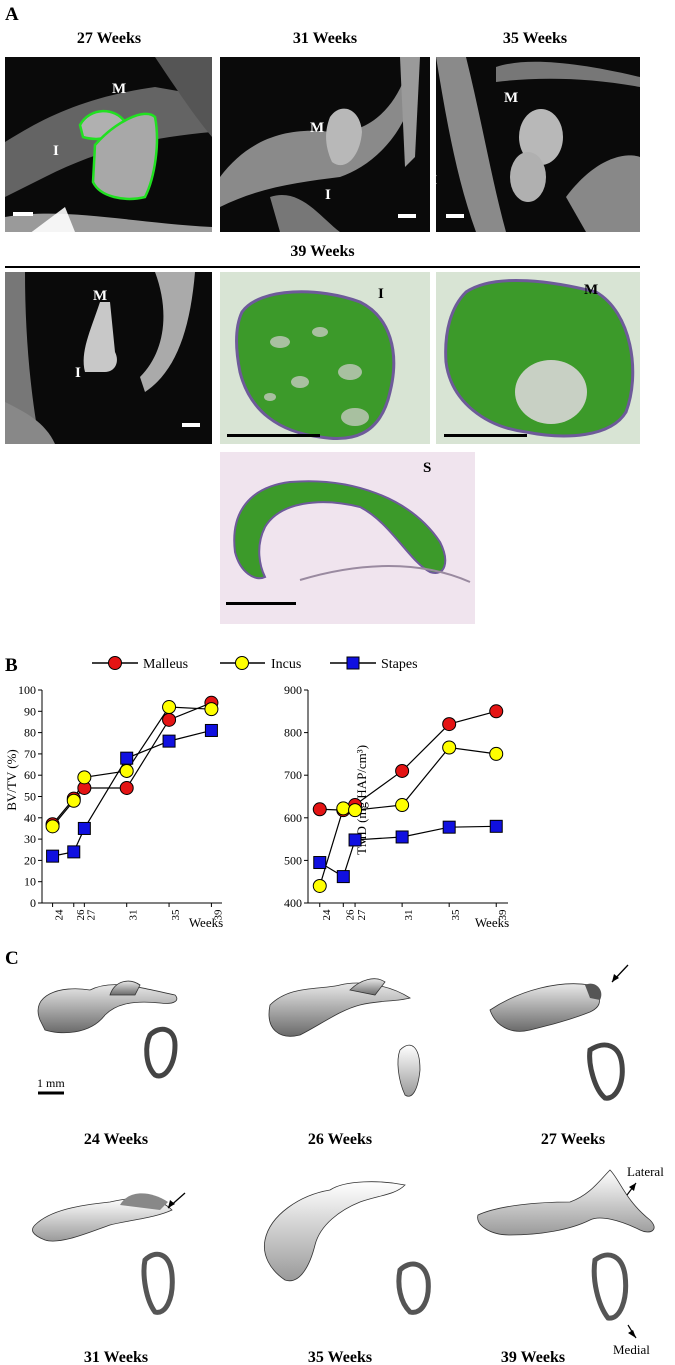 This screenshot has height=1365, width=675. Describe the element at coordinates (320, 144) in the screenshot. I see `ct-31-graphic` at that location.